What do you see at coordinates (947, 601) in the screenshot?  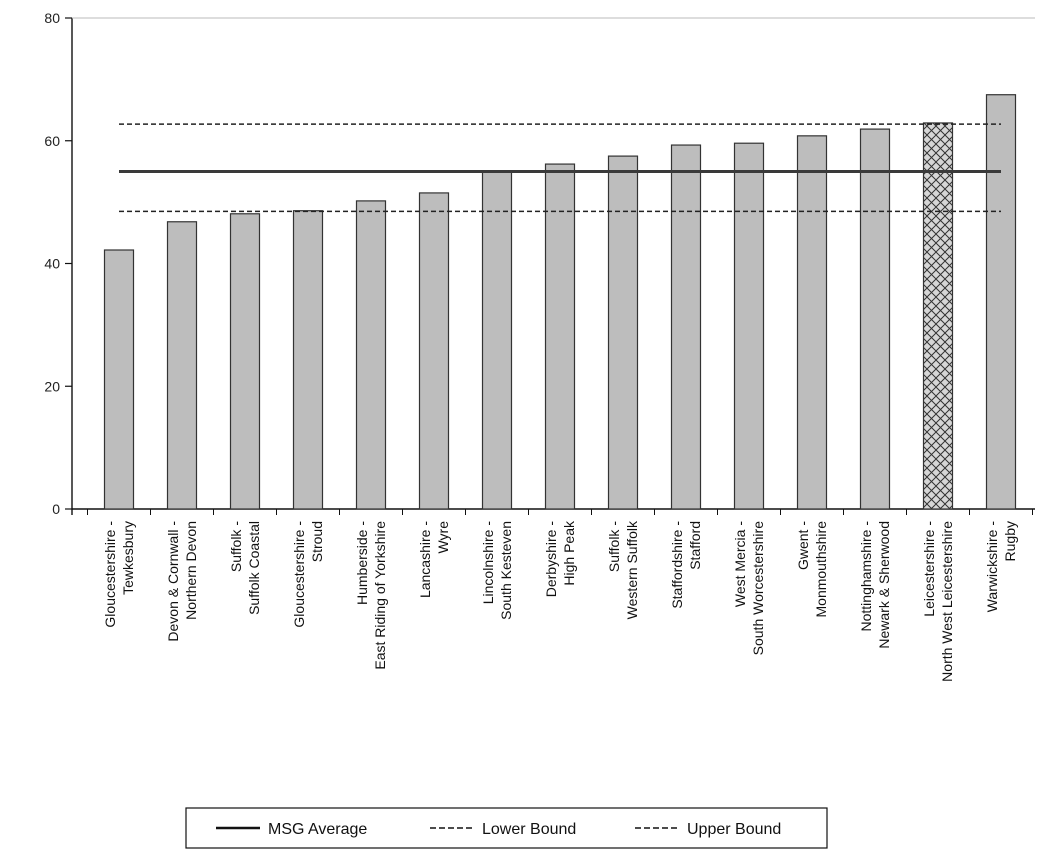 I see `category-label-line: North West Leicestershire` at bounding box center [947, 601].